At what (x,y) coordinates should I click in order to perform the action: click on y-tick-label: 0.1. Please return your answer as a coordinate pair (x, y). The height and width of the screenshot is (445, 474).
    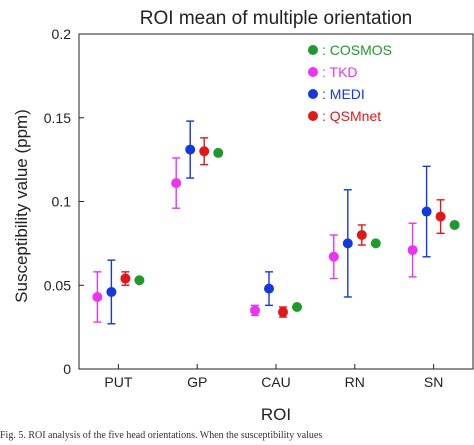
    Looking at the image, I should click on (62, 202).